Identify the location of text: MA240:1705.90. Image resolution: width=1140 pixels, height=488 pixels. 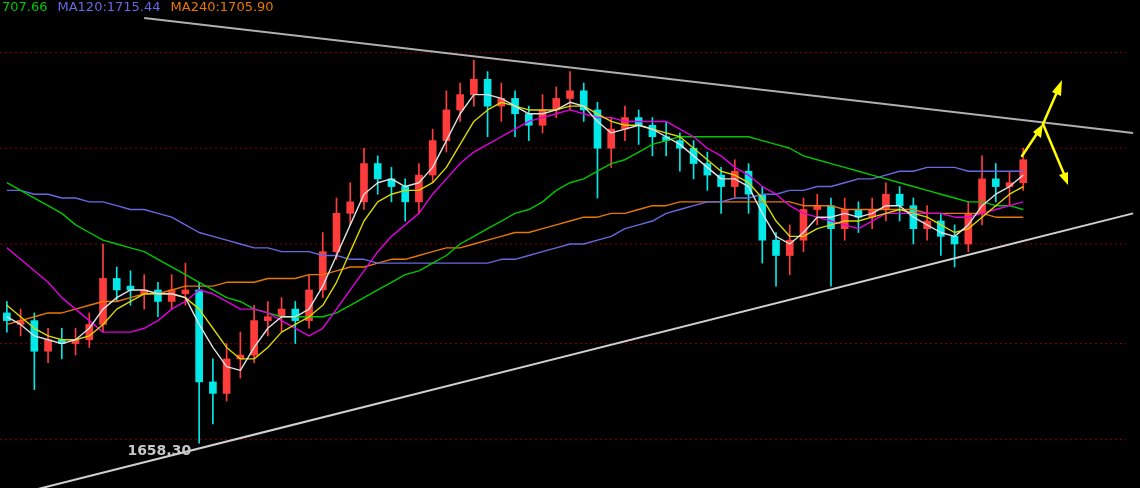
(222, 7).